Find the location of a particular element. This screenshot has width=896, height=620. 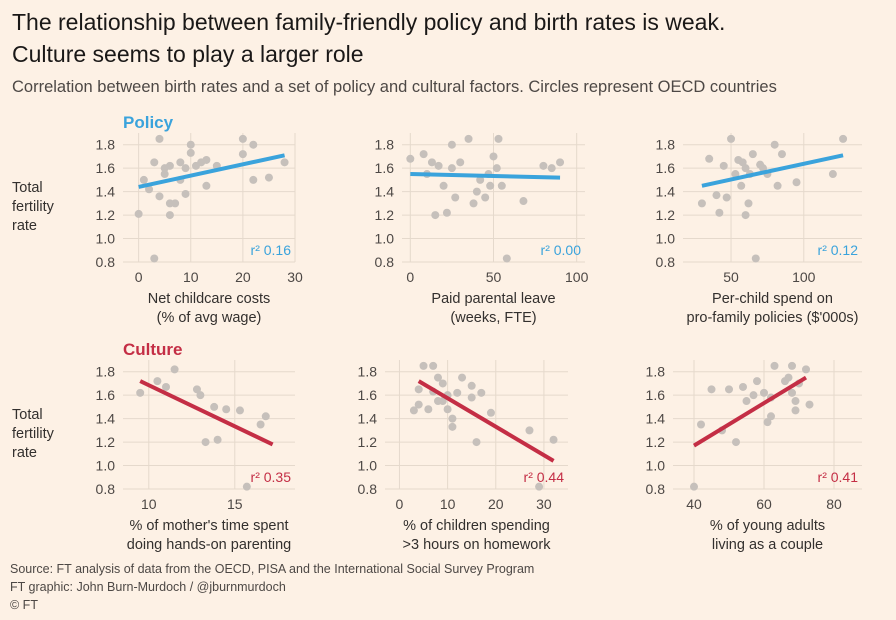

x-tick-label: 10 is located at coordinates (448, 504).